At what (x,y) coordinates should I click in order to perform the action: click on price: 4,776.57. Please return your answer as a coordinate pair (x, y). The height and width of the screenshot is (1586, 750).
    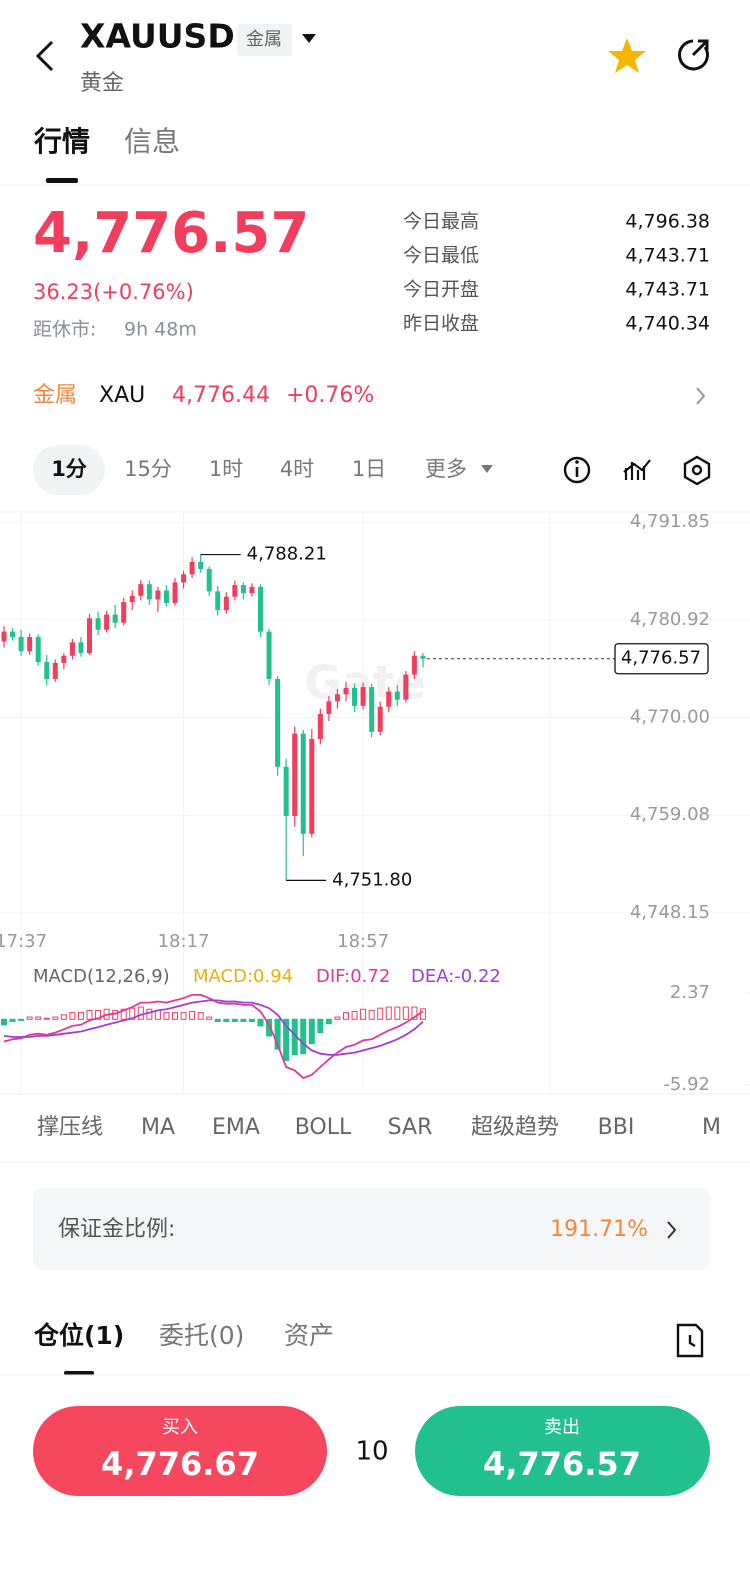
    Looking at the image, I should click on (171, 233).